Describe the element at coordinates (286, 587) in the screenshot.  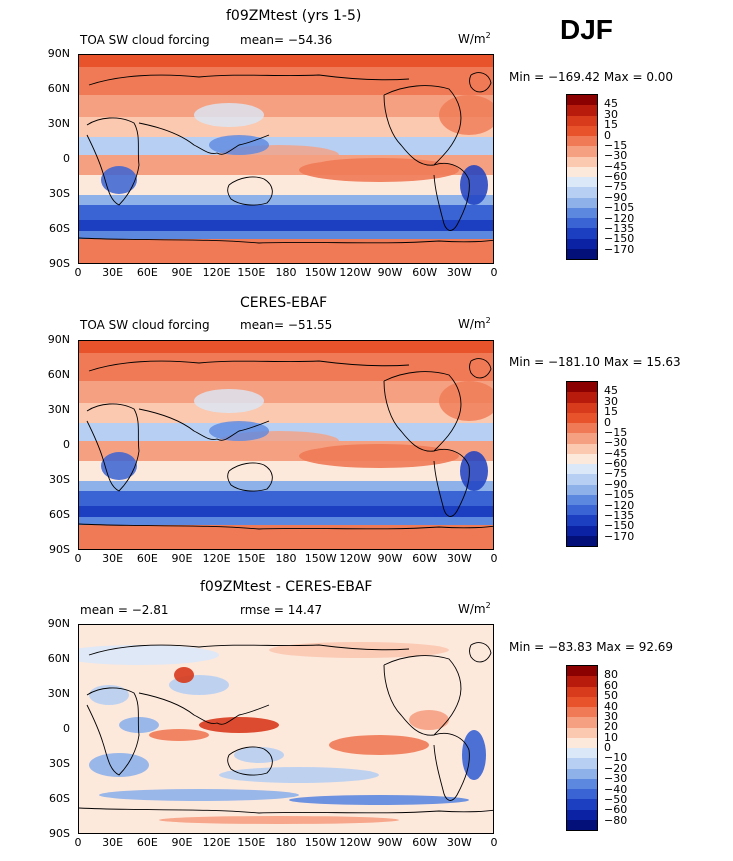
I see `panel-title: f09ZMtest - CERES-EBAF` at that location.